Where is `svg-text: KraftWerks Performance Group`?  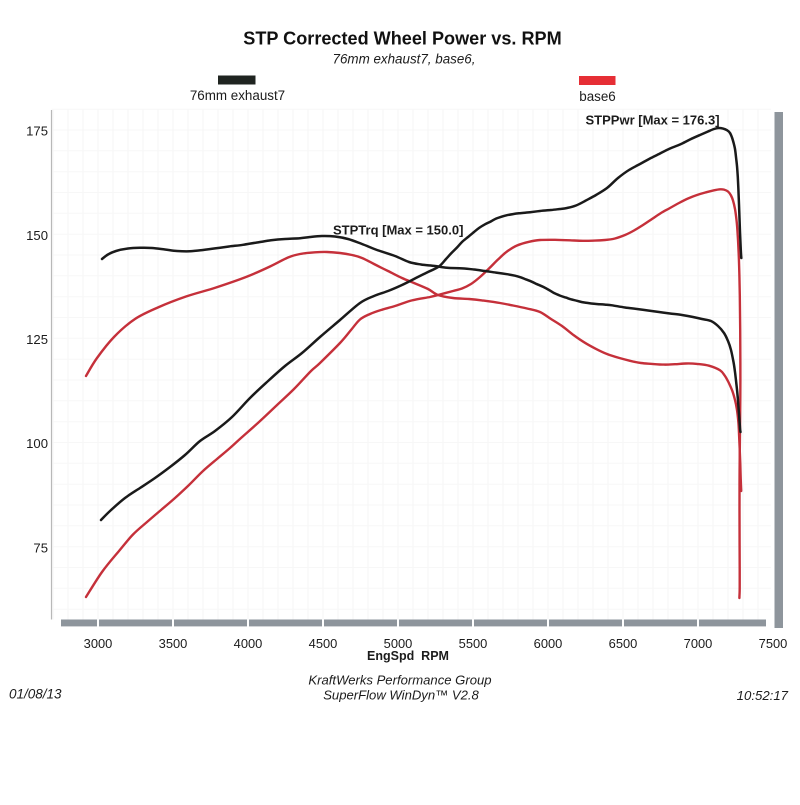 svg-text: KraftWerks Performance Group is located at coordinates (399, 680).